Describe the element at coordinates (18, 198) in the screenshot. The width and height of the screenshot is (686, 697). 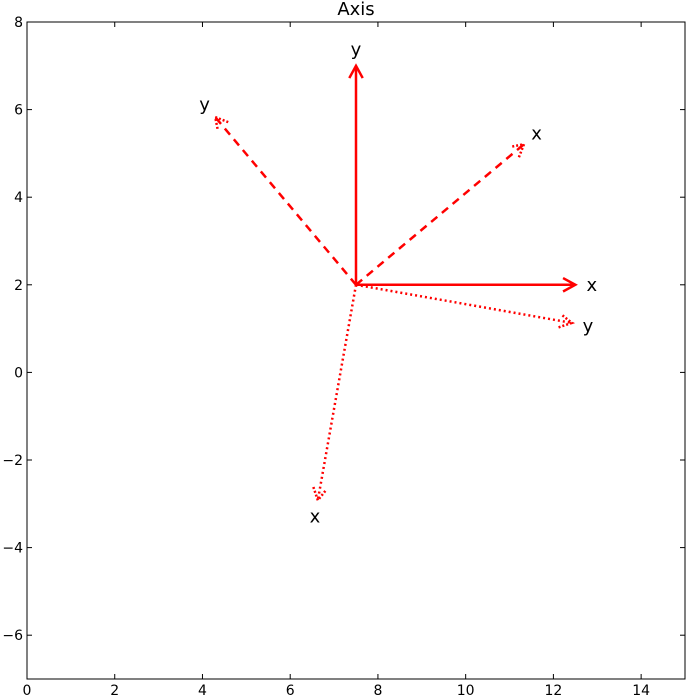
I see `y-tick-label: 4` at that location.